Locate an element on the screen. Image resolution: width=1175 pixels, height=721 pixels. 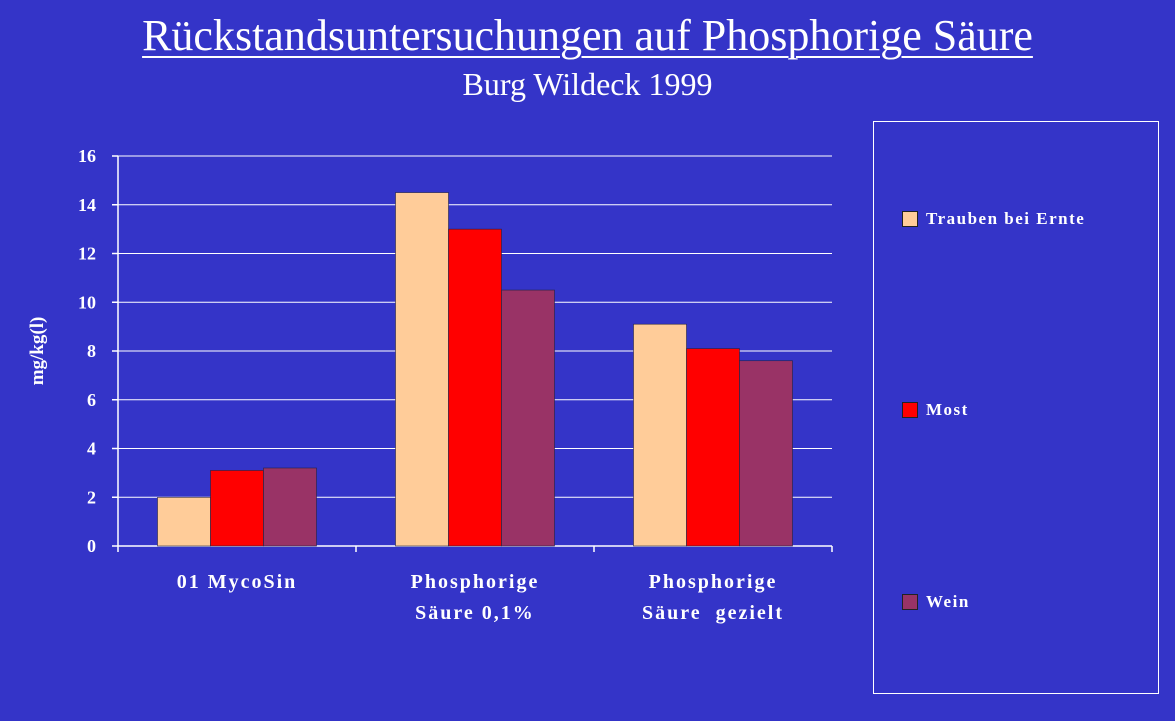
x-category-label: Säure gezielt is located at coordinates (713, 613).